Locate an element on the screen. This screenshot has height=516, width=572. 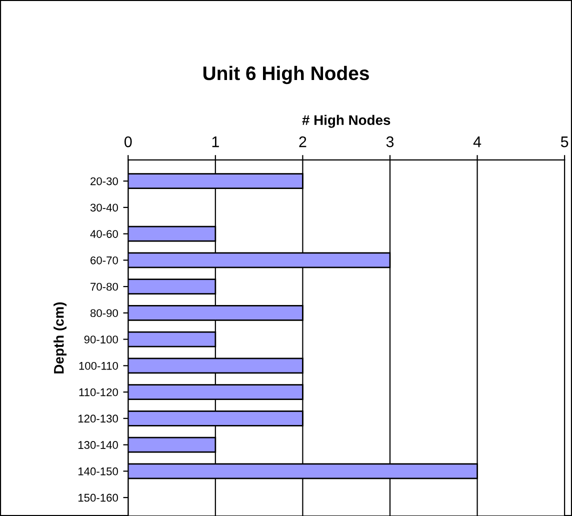
y-tick-label: 20-30 is located at coordinates (104, 181).